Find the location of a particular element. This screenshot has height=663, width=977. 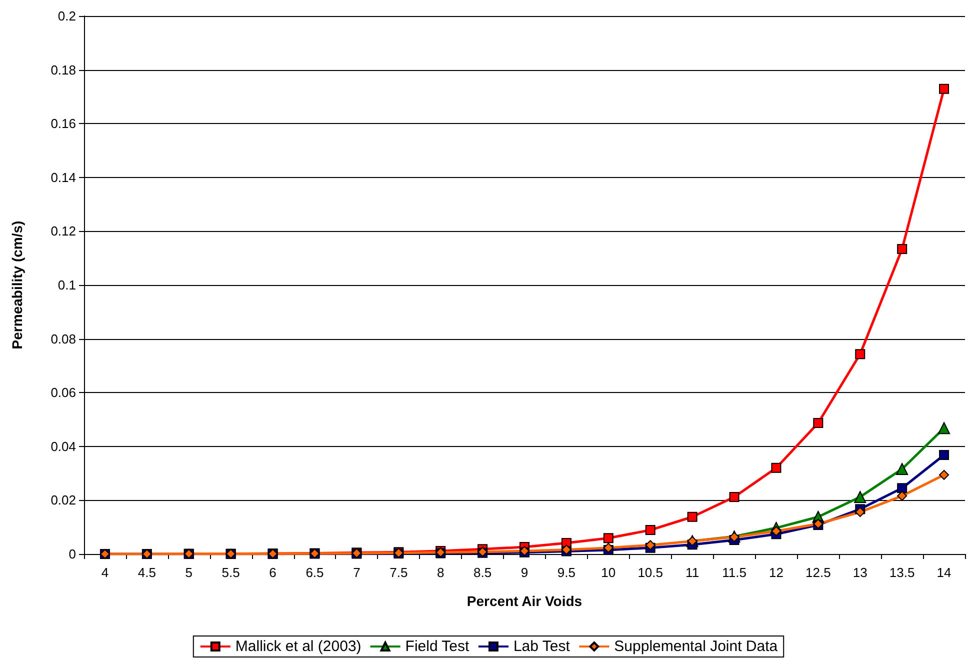

x-tick-label: 6 is located at coordinates (272, 572).